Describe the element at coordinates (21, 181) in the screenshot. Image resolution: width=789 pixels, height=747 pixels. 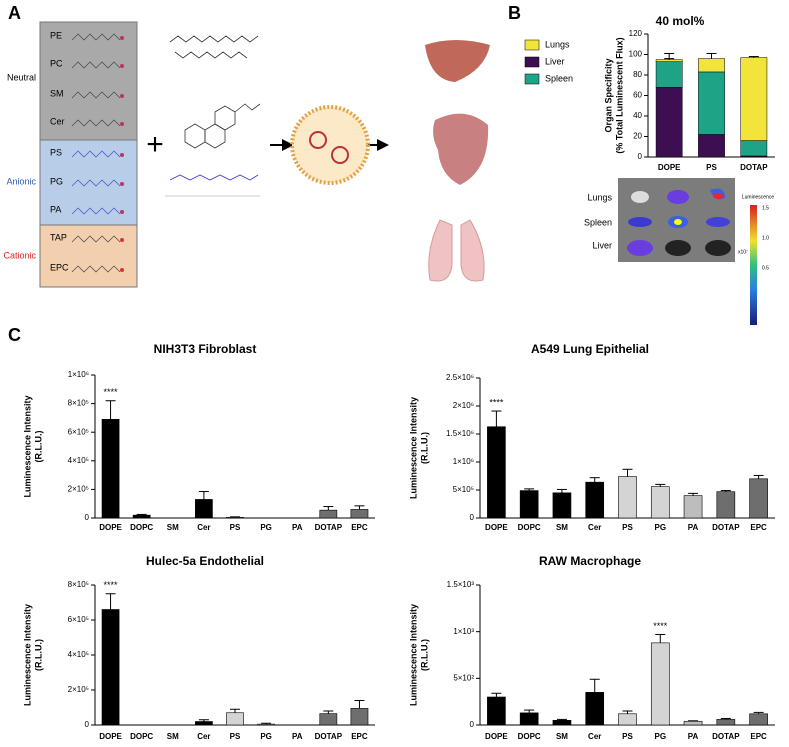
I see `group-label: Anionic` at that location.